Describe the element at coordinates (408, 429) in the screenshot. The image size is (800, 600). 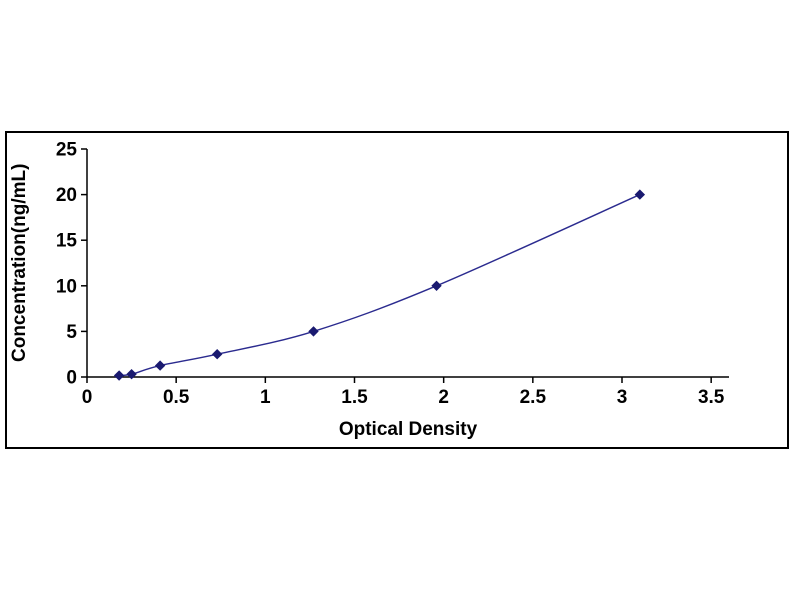
I see `x-axis-title: Optical Density` at that location.